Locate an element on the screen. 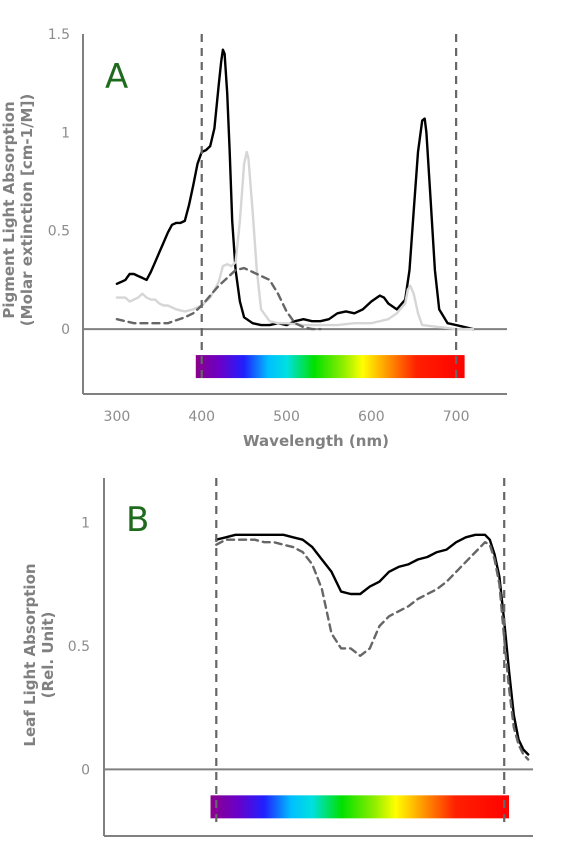 The width and height of the screenshot is (561, 859). panel-b-ylabel-line1: Leaf Light Absorption is located at coordinates (30, 654).